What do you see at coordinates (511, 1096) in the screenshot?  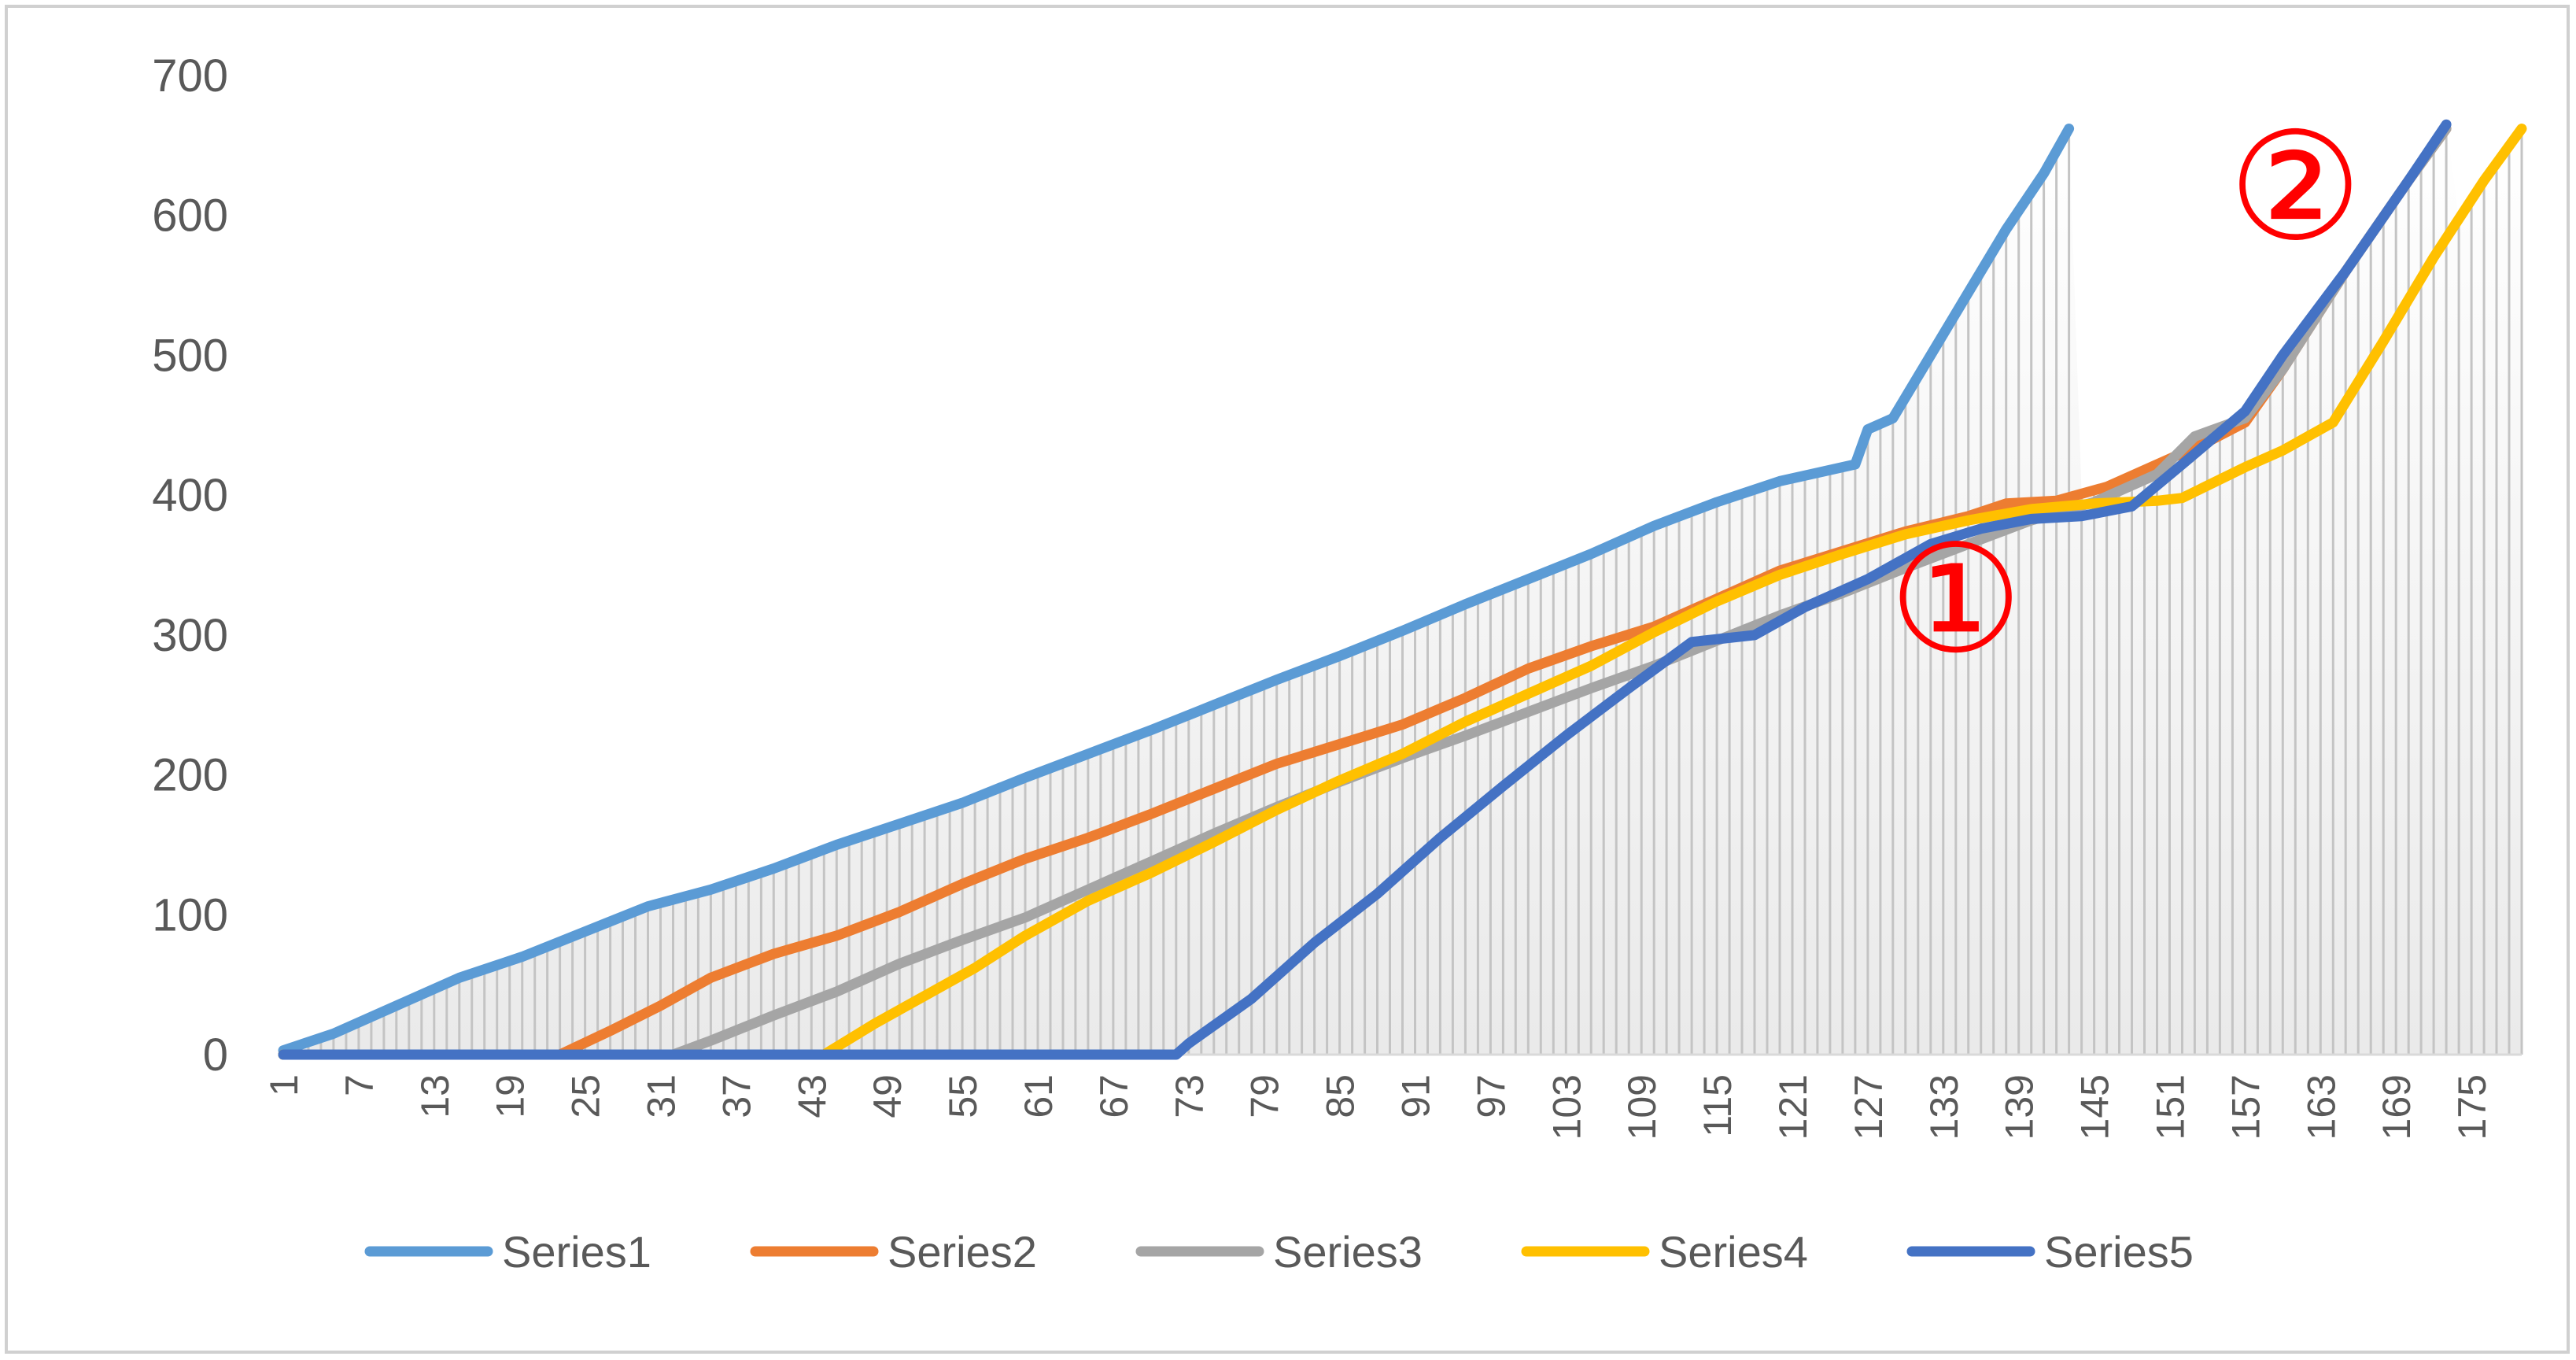 I see `x-tick-label: 19` at bounding box center [511, 1096].